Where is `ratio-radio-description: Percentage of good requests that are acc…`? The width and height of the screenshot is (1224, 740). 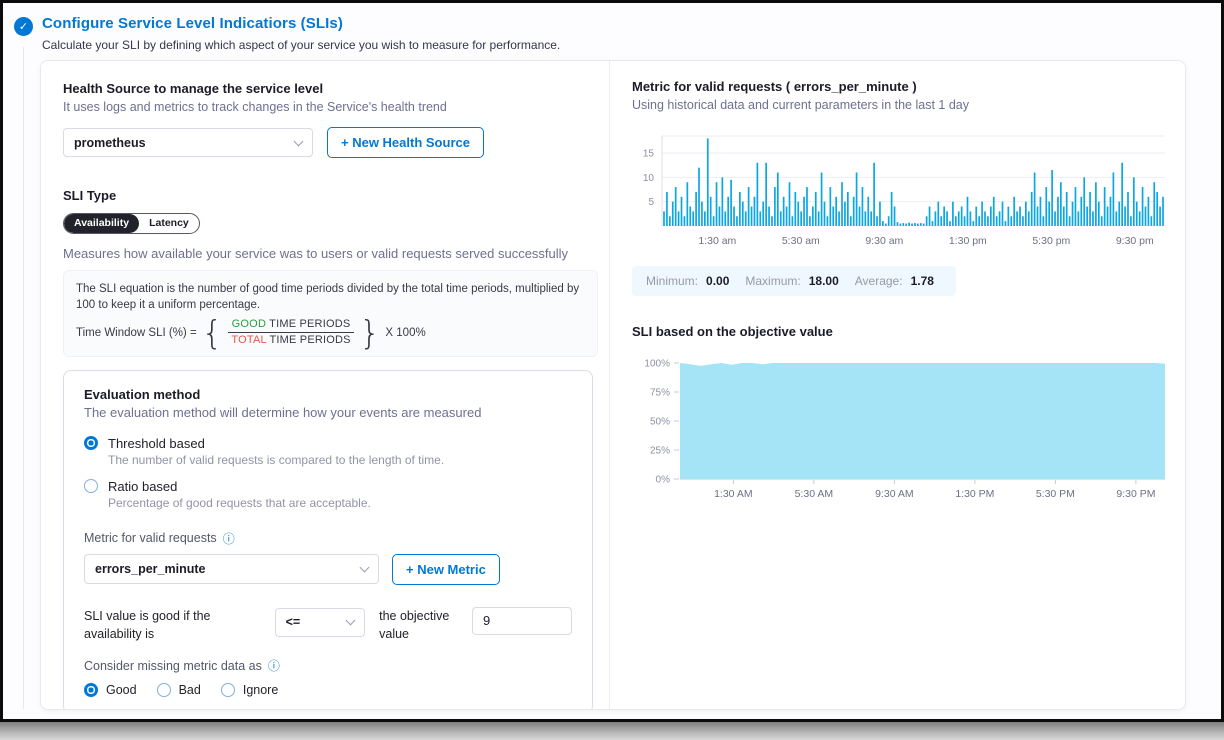 ratio-radio-description: Percentage of good requests that are acc… is located at coordinates (239, 502).